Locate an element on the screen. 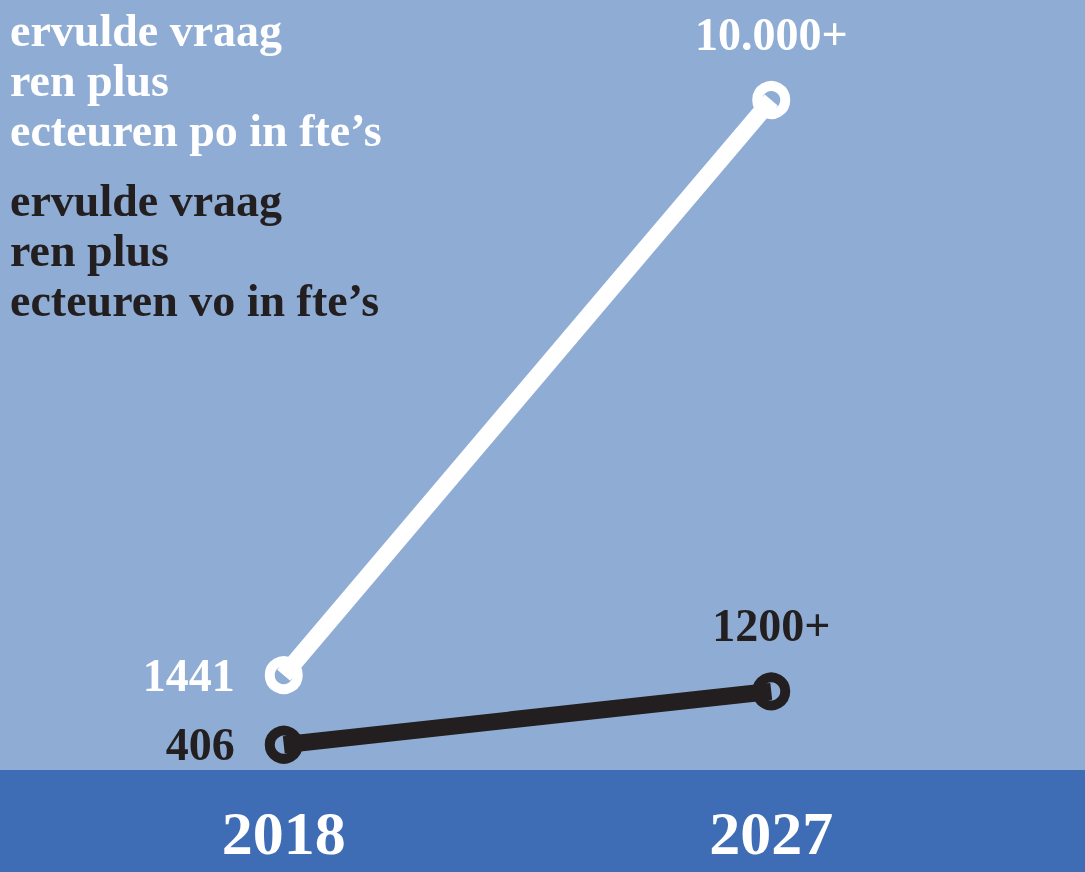 This screenshot has height=872, width=1085. data-label: 1441 is located at coordinates (188, 675).